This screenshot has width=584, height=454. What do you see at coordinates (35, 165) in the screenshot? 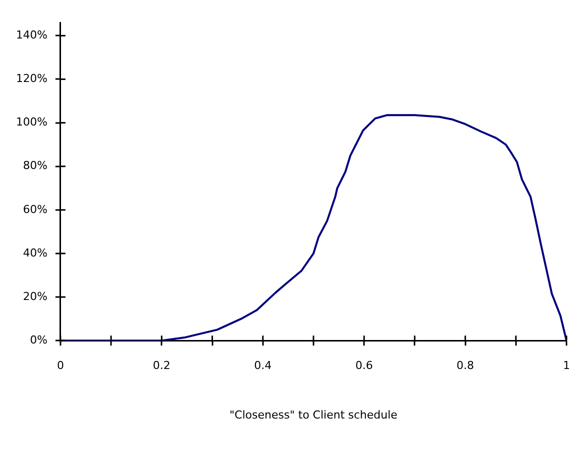
I see `y-tick-label: 80%` at bounding box center [35, 165].